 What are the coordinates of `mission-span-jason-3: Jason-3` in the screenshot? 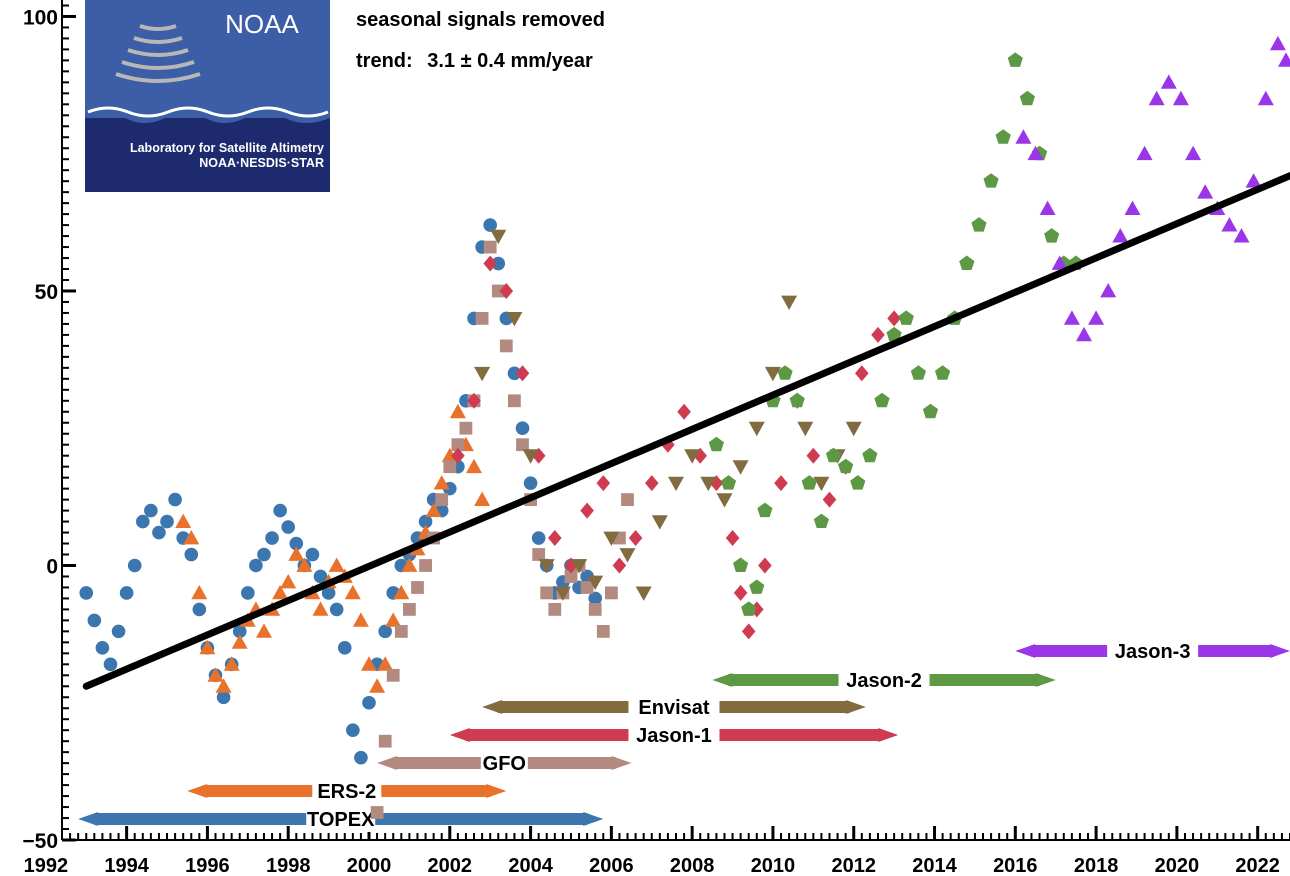 It's located at (1152, 651).